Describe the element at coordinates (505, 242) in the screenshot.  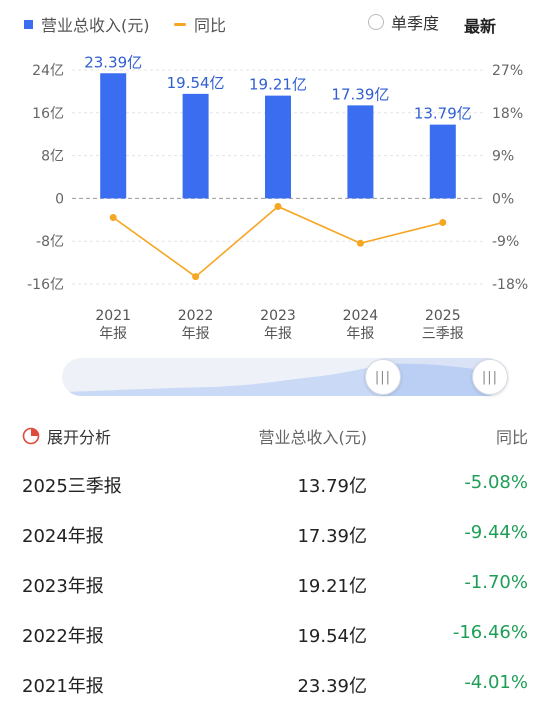
I see `y-right-tick-label: -9%` at that location.